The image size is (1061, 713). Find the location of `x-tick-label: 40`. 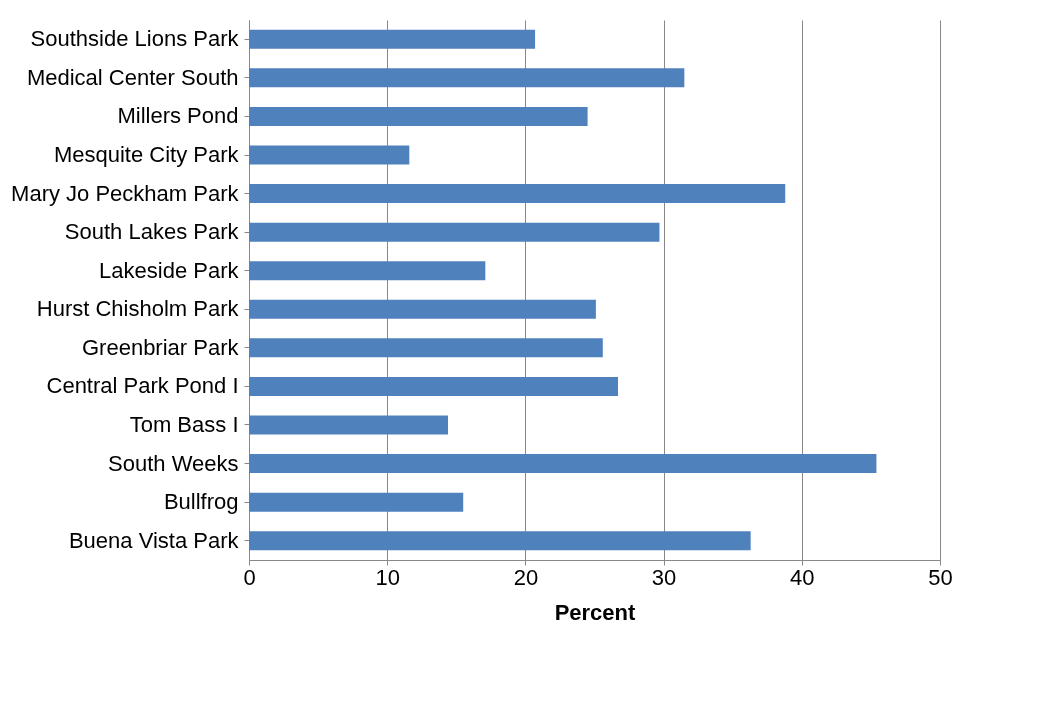

x-tick-label: 40 is located at coordinates (802, 577).